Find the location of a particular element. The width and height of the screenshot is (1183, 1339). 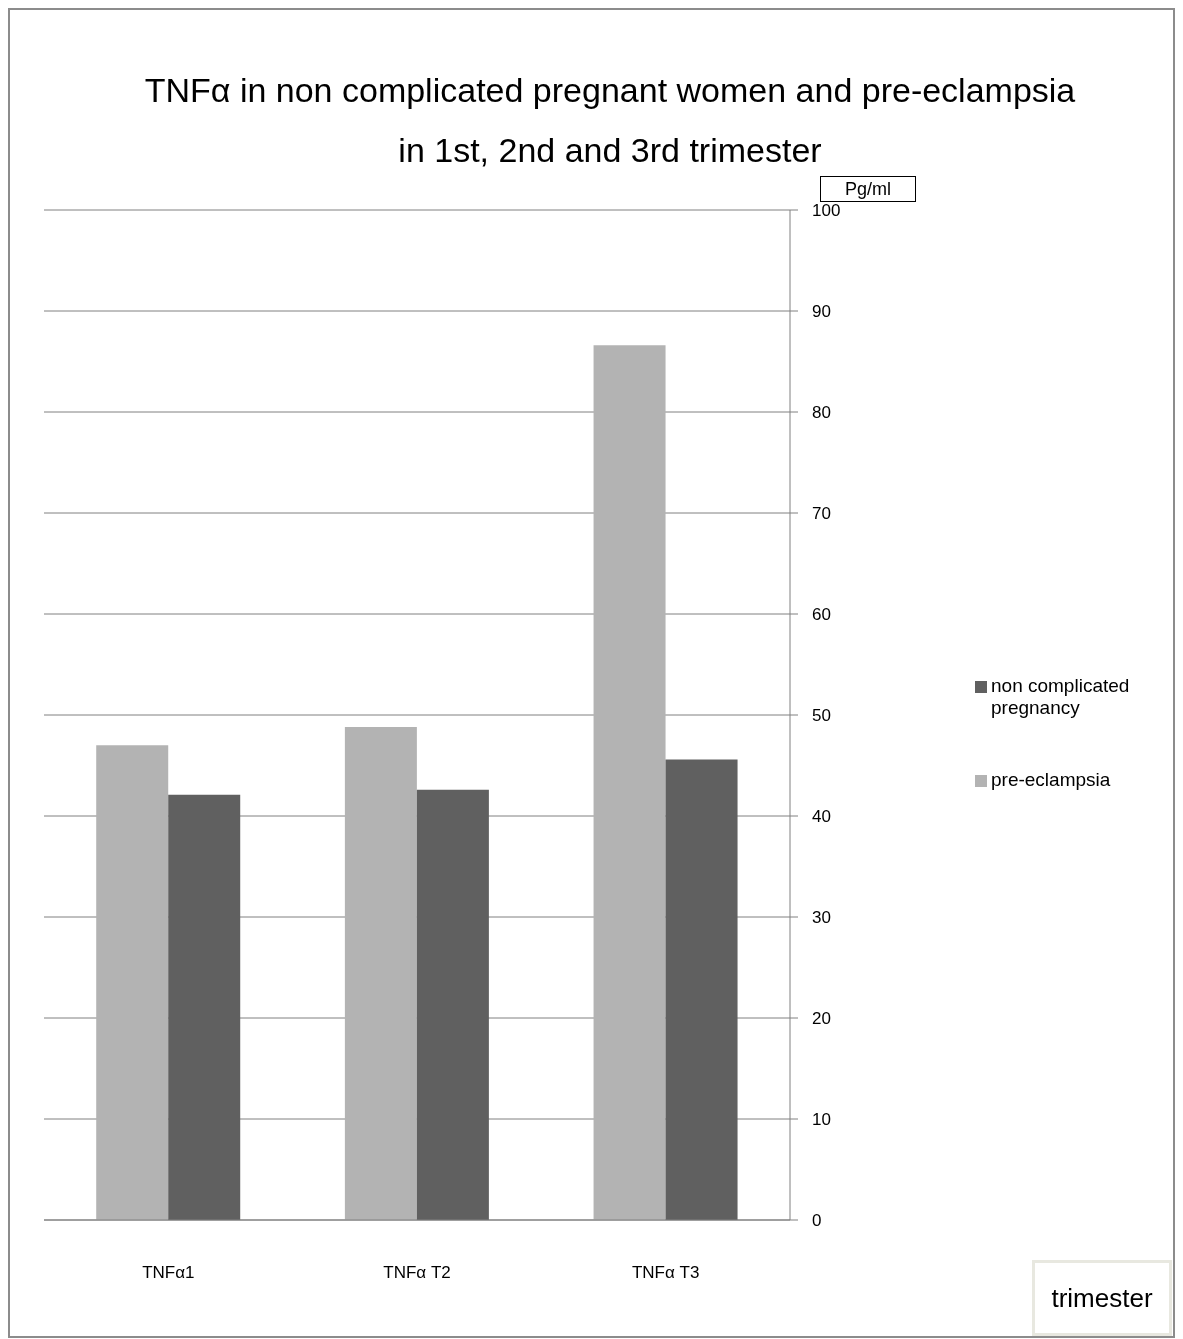

y-tick-label: 50 is located at coordinates (821, 716).